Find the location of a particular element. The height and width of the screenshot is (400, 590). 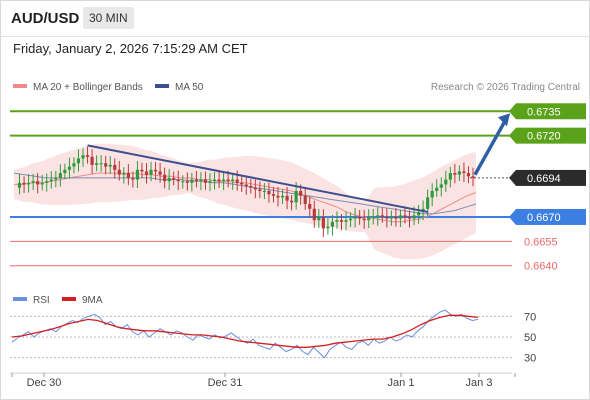

ma50-legend-label: MA 50 is located at coordinates (189, 87).